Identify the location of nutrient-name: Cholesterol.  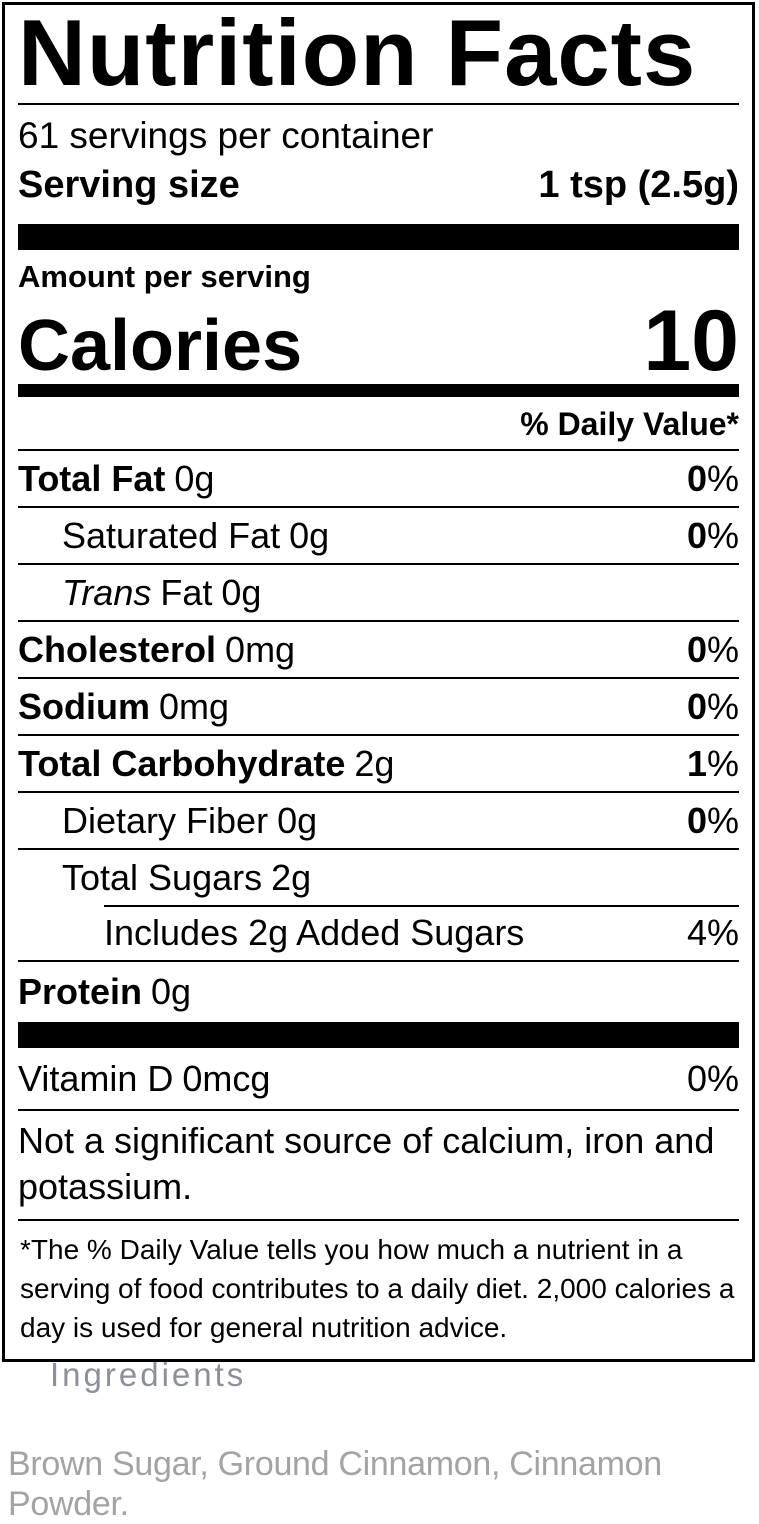
(117, 649).